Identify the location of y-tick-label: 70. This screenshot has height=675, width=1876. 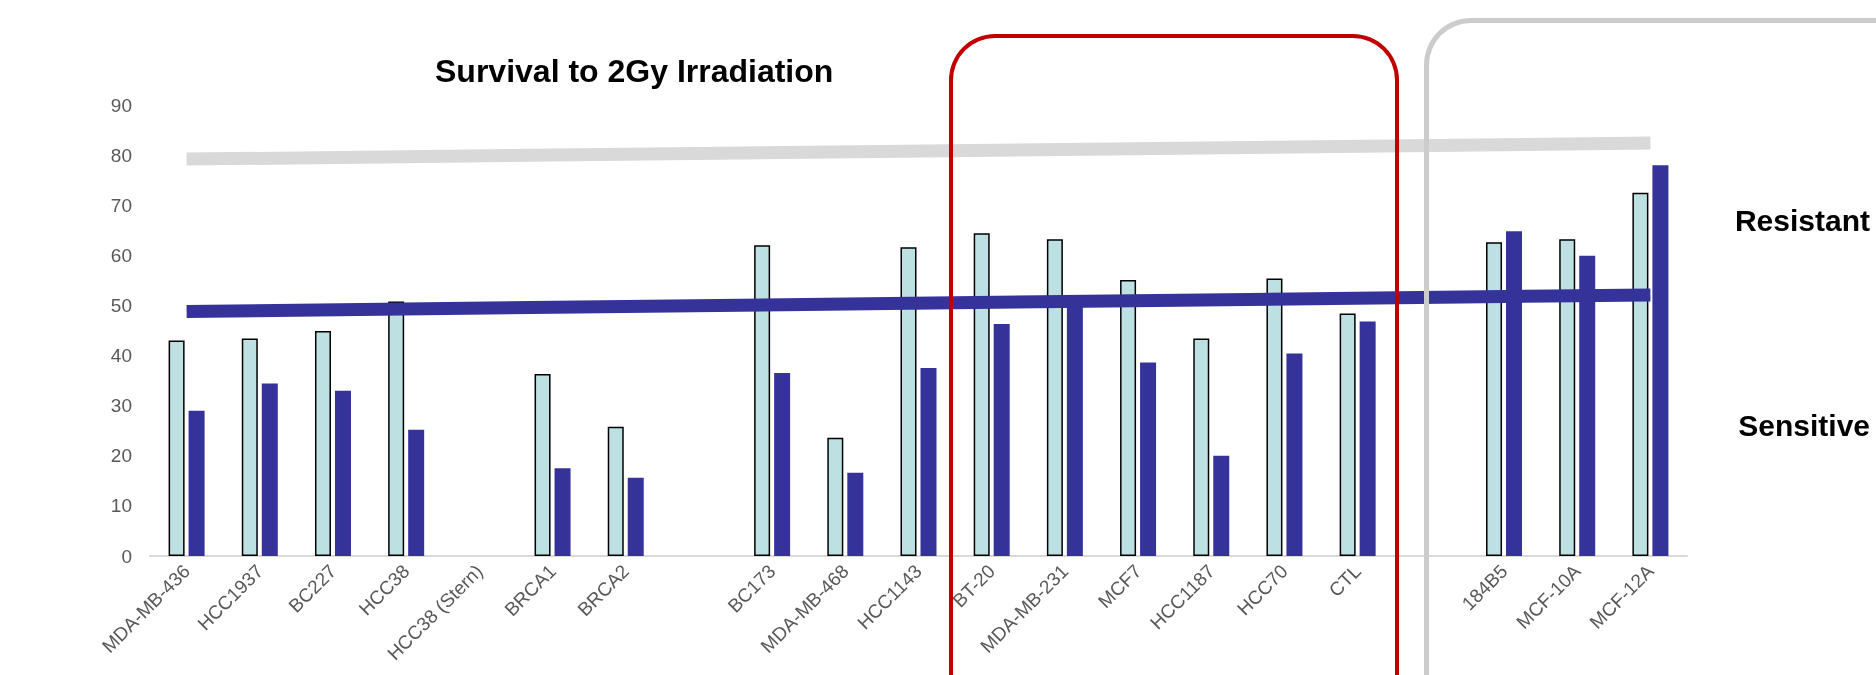
(121, 205).